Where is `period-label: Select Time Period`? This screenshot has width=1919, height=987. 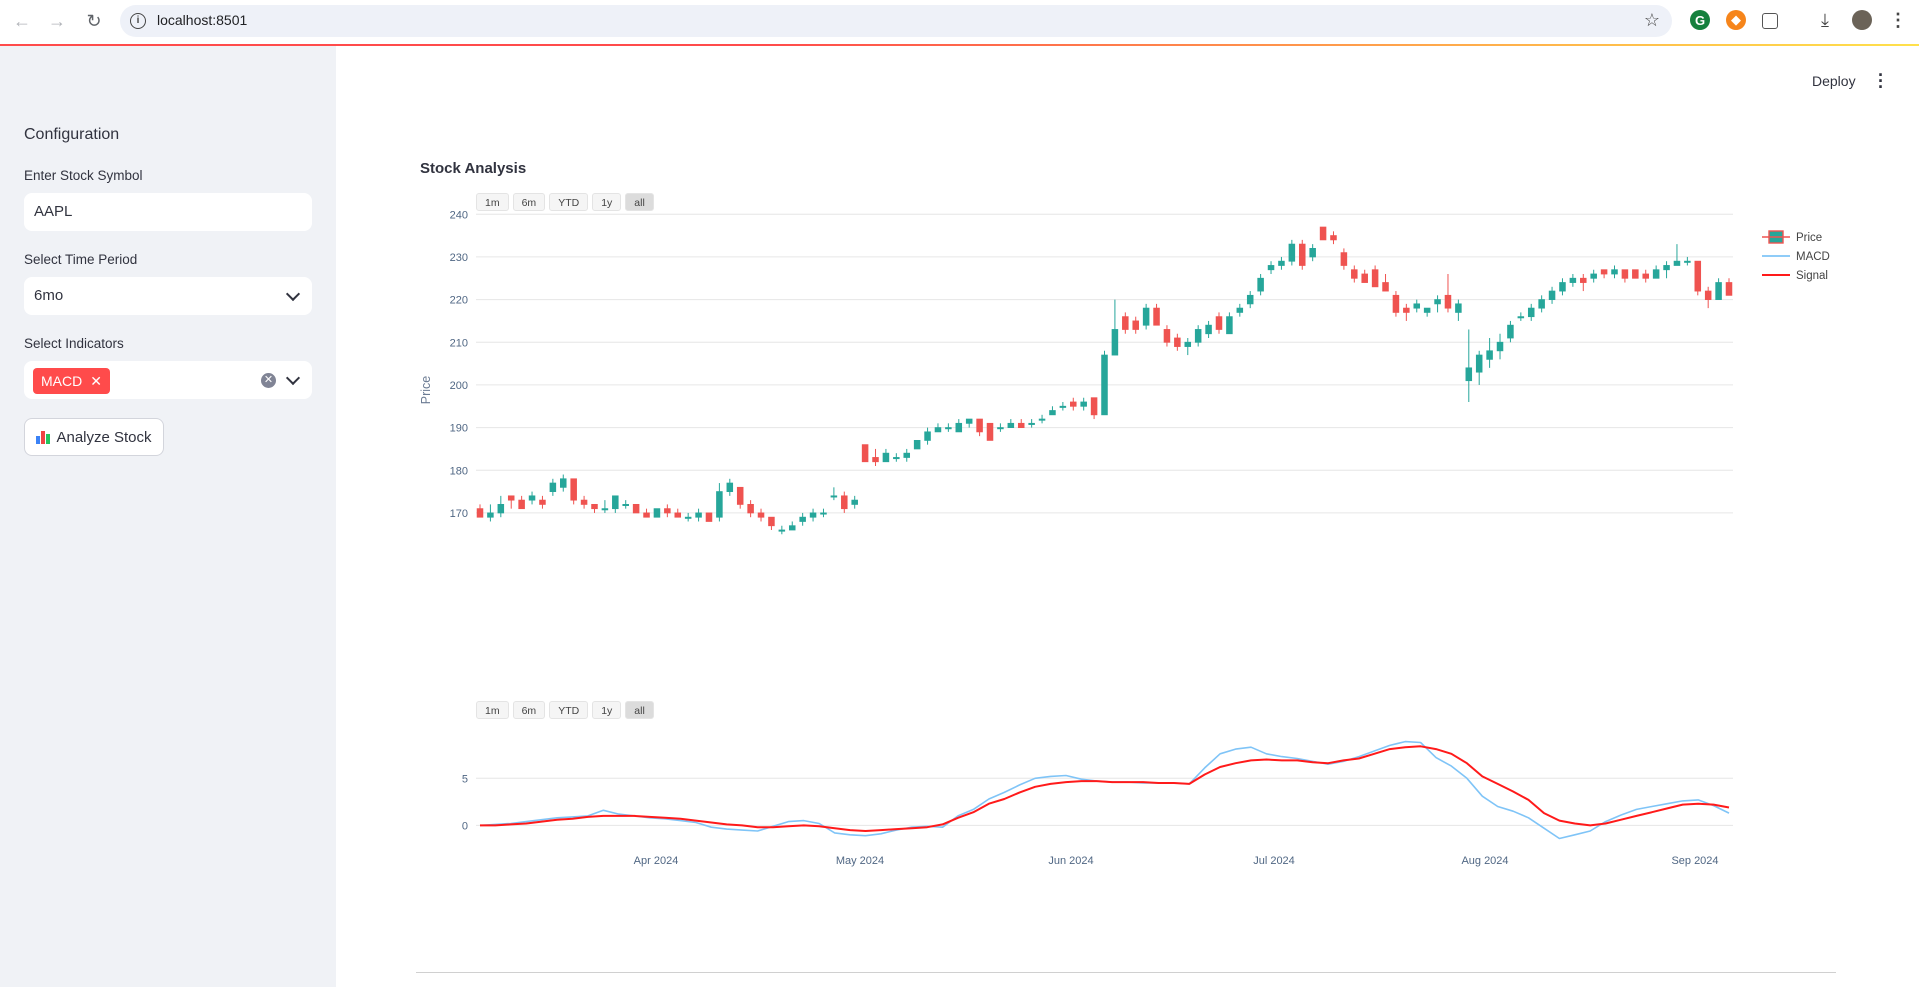 period-label: Select Time Period is located at coordinates (81, 259).